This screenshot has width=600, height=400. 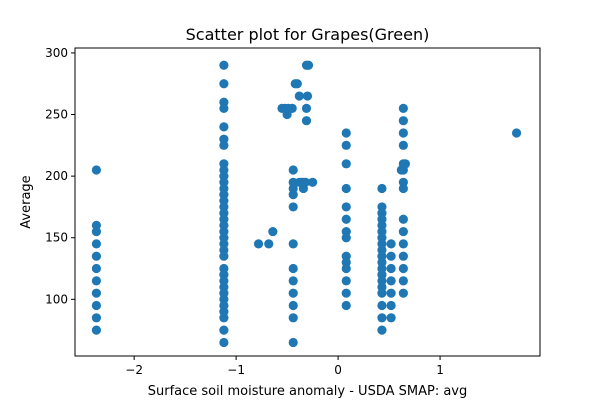 What do you see at coordinates (56, 176) in the screenshot?
I see `y-tick-label: 200` at bounding box center [56, 176].